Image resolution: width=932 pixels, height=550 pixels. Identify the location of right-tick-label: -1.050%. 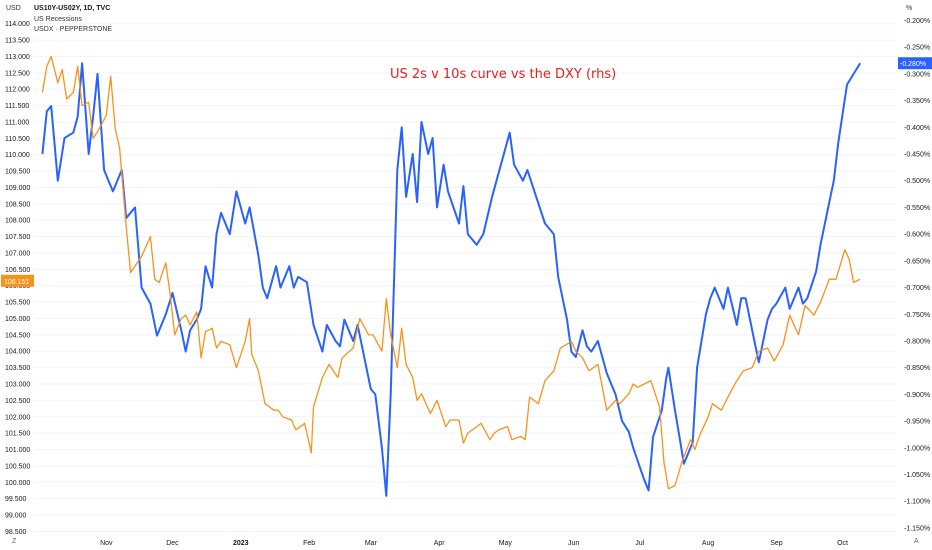
(917, 475).